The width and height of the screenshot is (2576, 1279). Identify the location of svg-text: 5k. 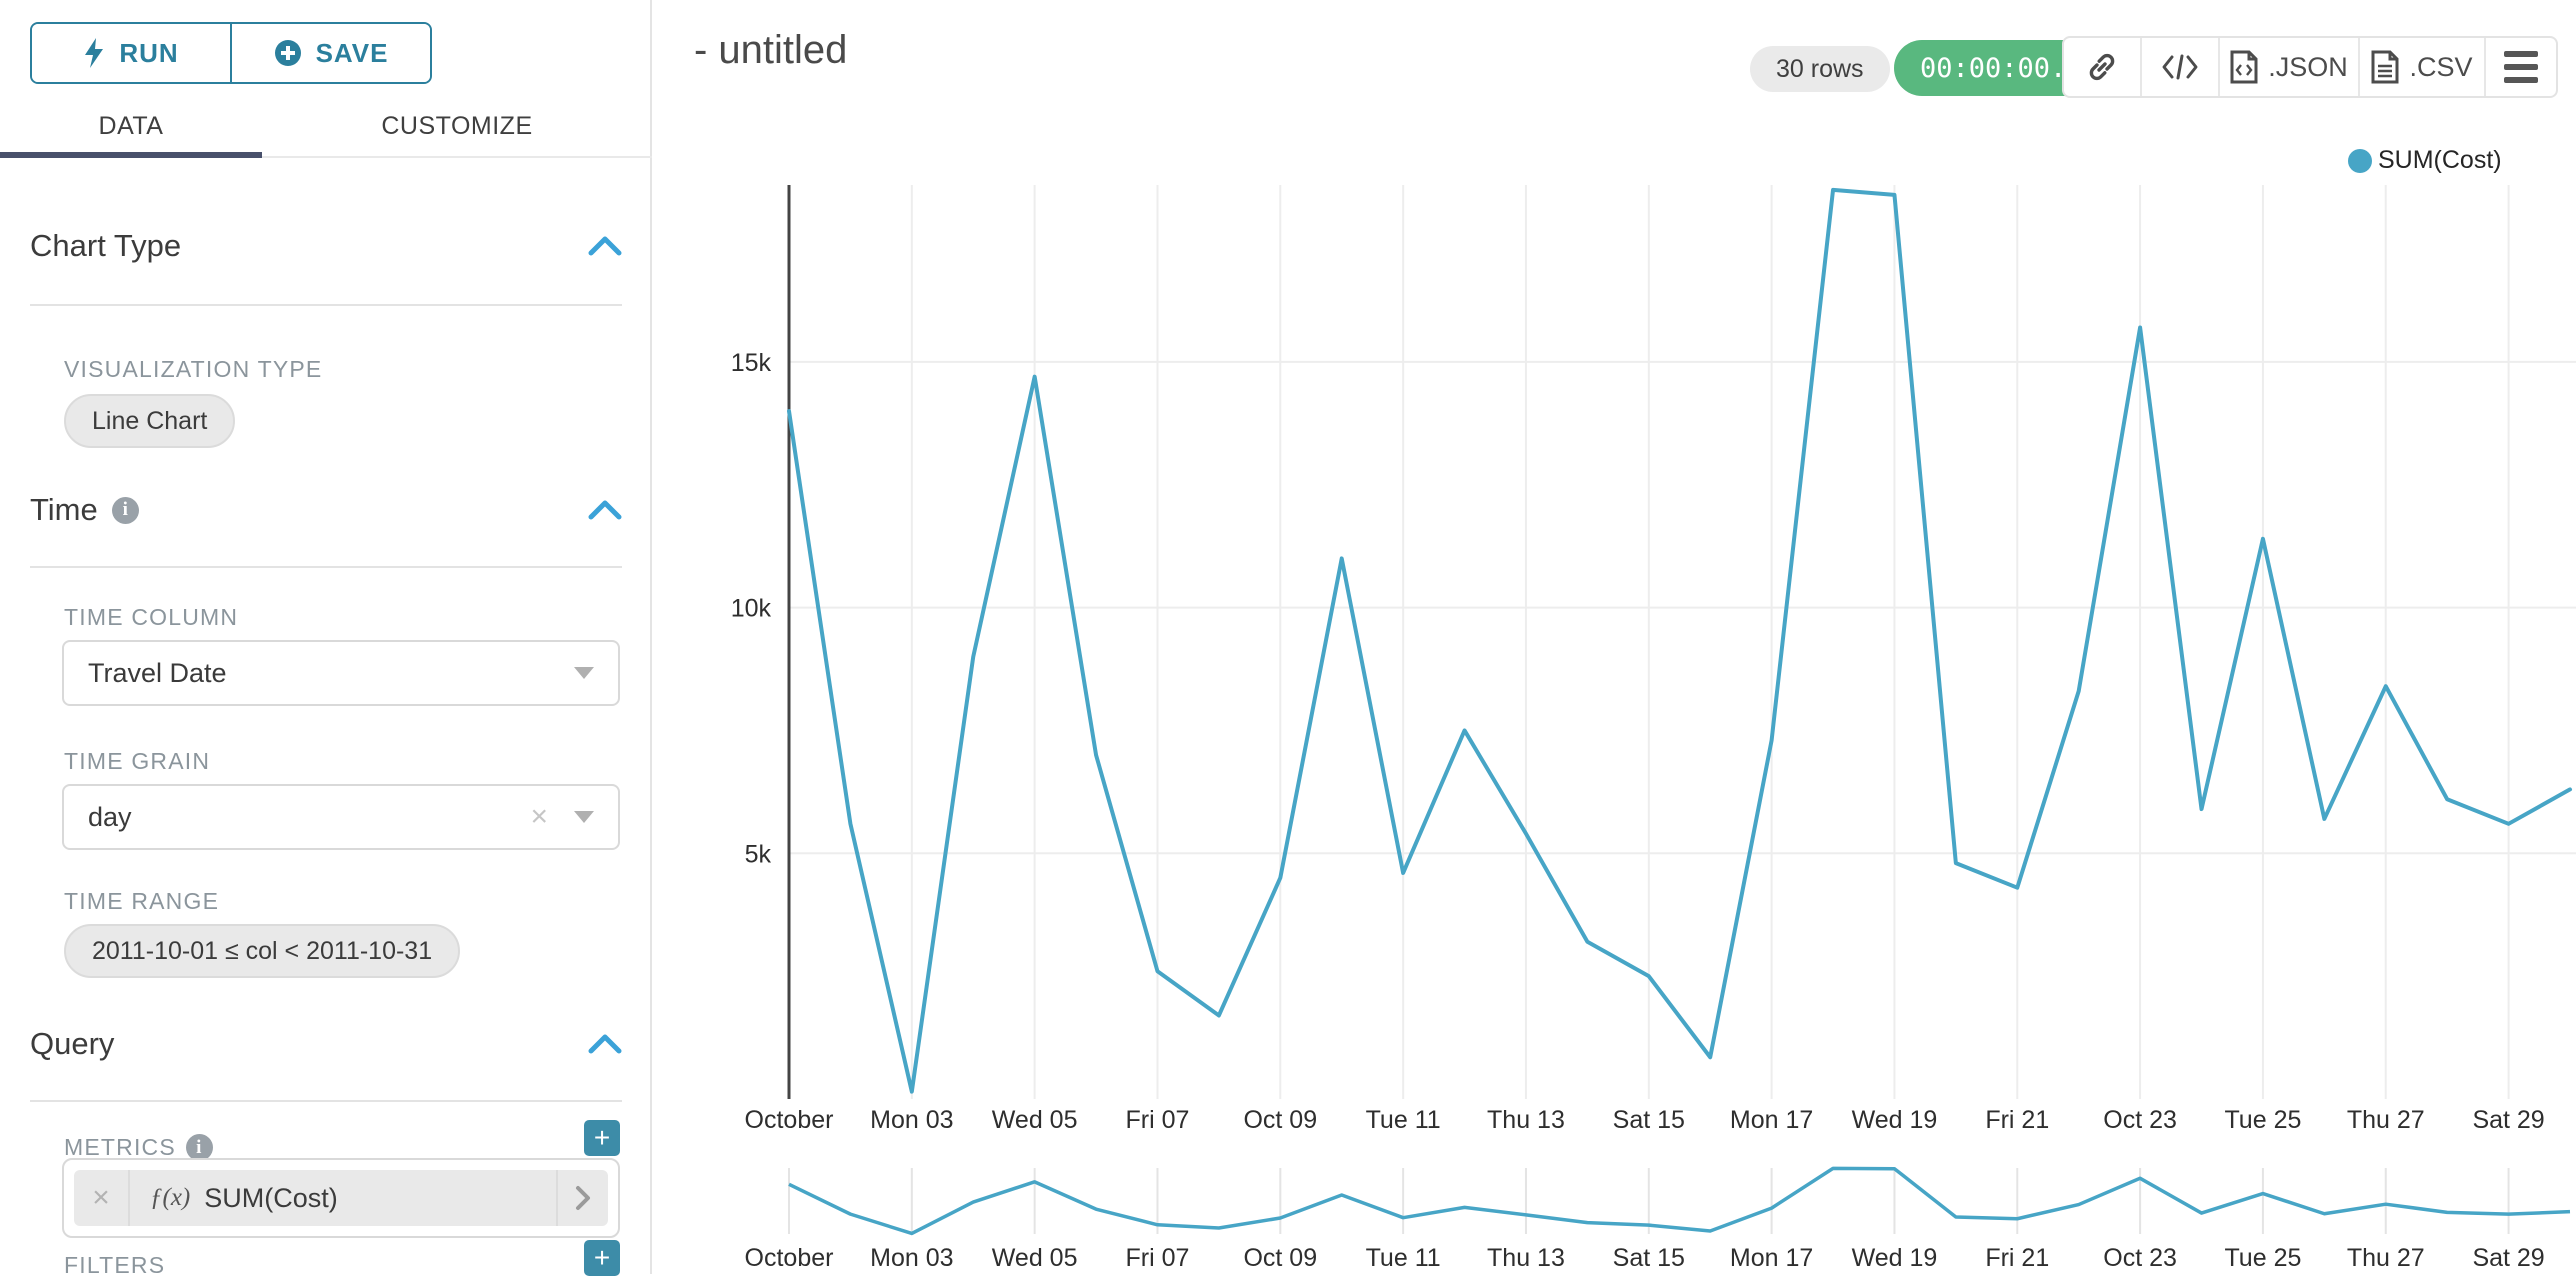
(758, 854).